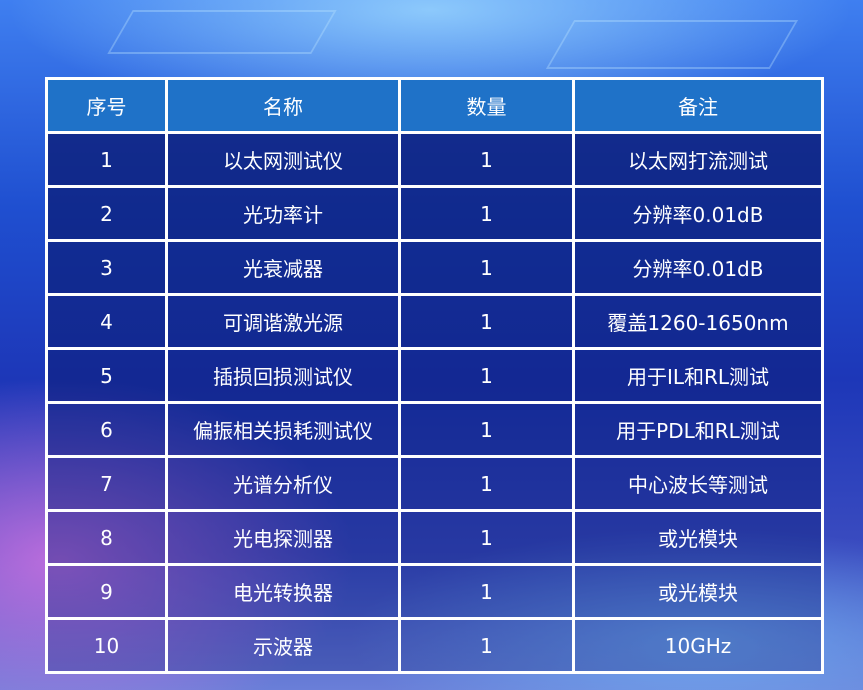 This screenshot has width=863, height=690. Describe the element at coordinates (106, 321) in the screenshot. I see `table-cell: 4` at that location.